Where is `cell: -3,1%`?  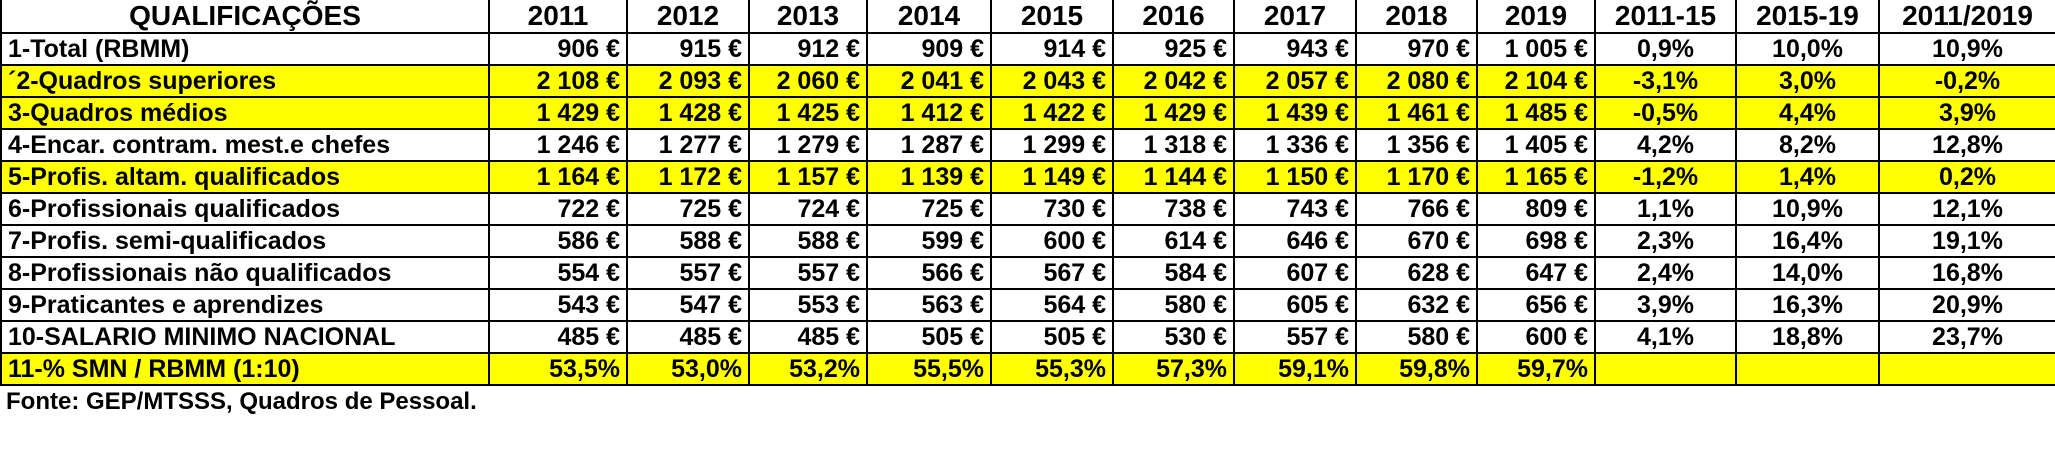 cell: -3,1% is located at coordinates (1665, 81).